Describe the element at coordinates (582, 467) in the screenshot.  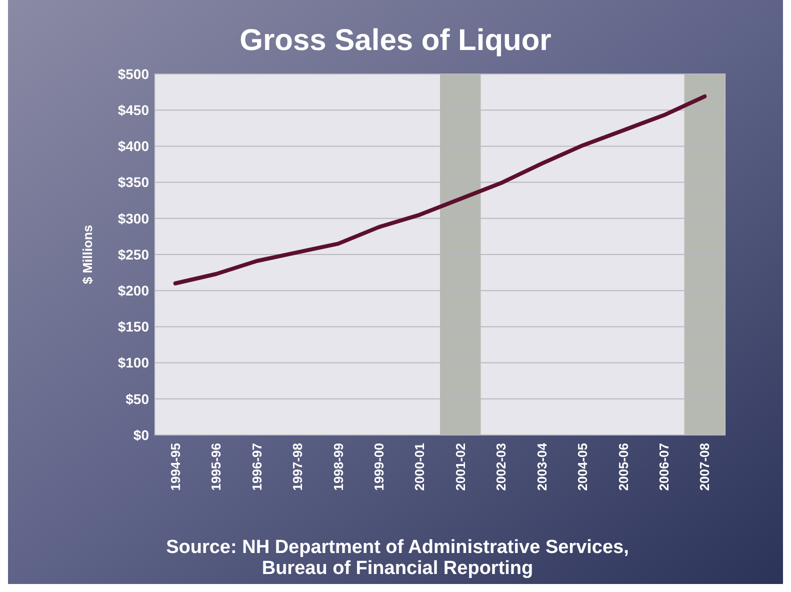
I see `x-tick-label: 2004-05` at that location.